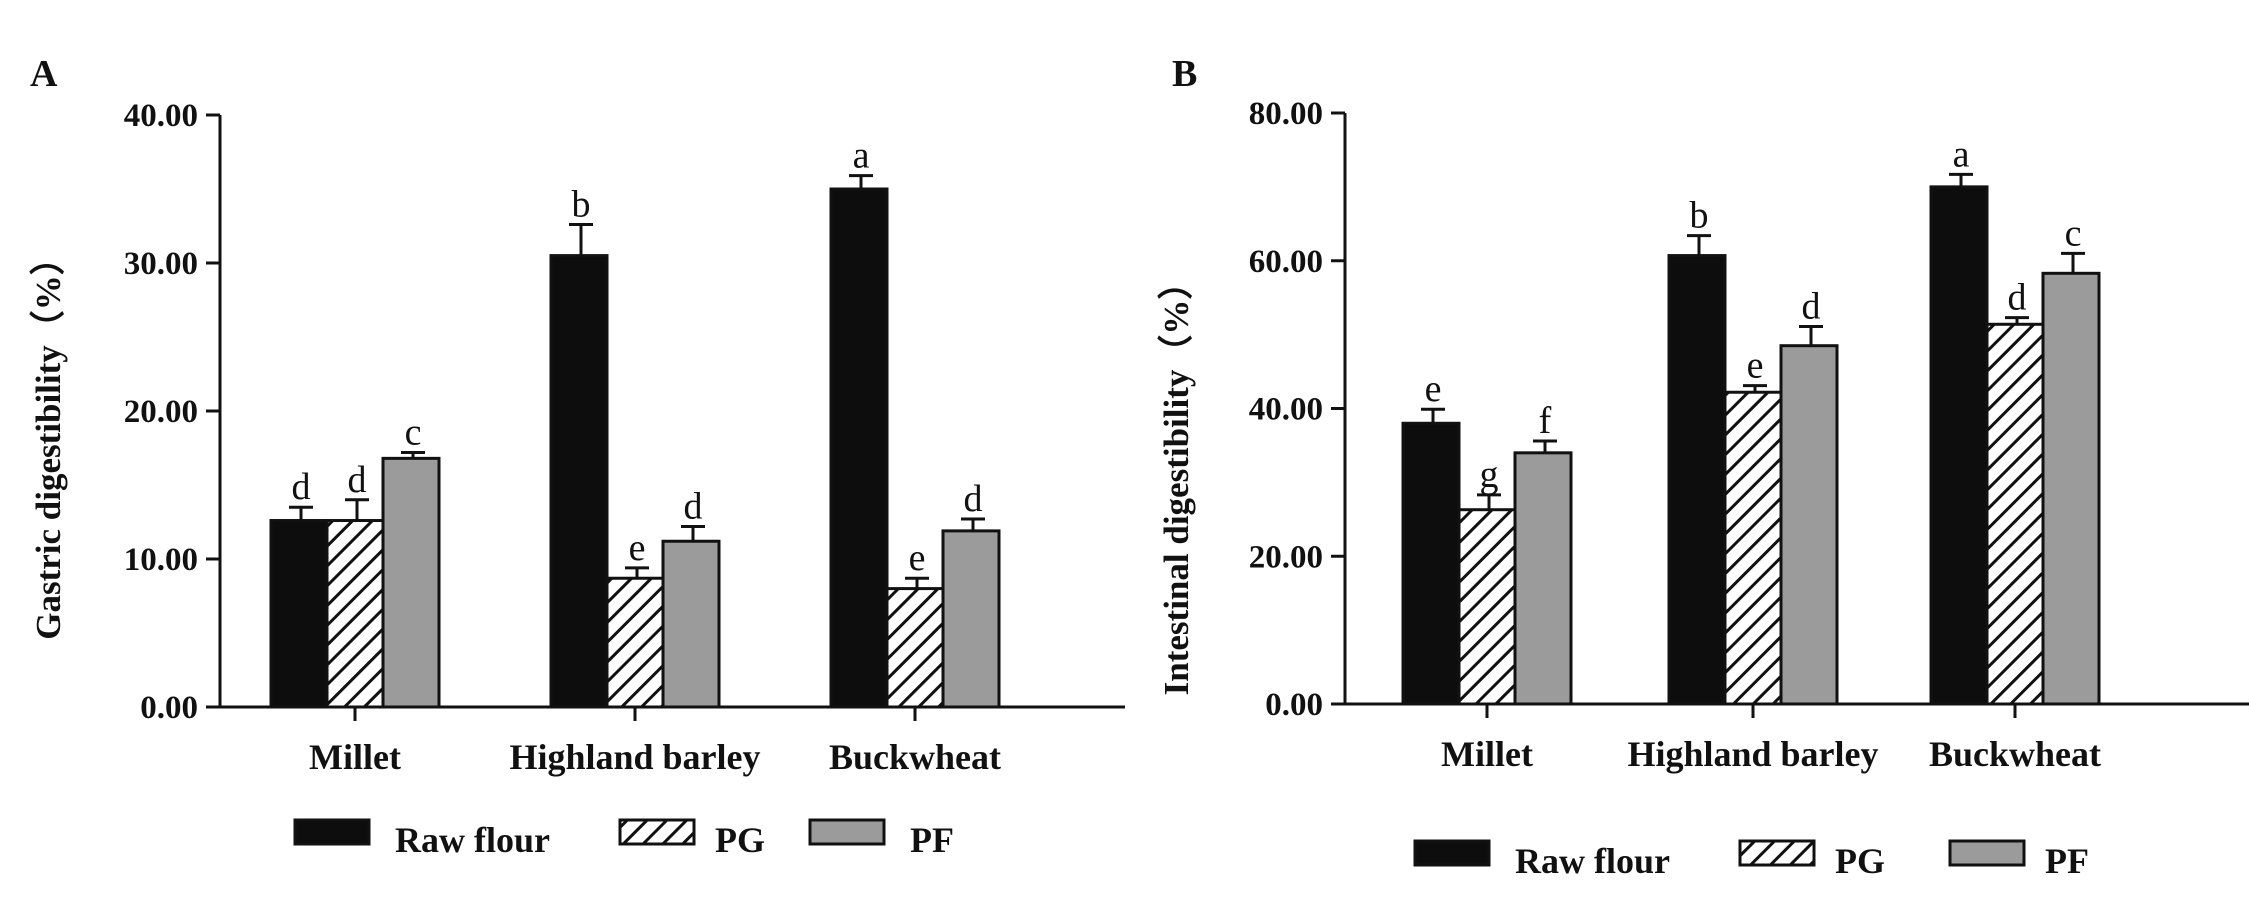 This screenshot has height=901, width=2249. I want to click on panel-b-label: B, so click(1184, 74).